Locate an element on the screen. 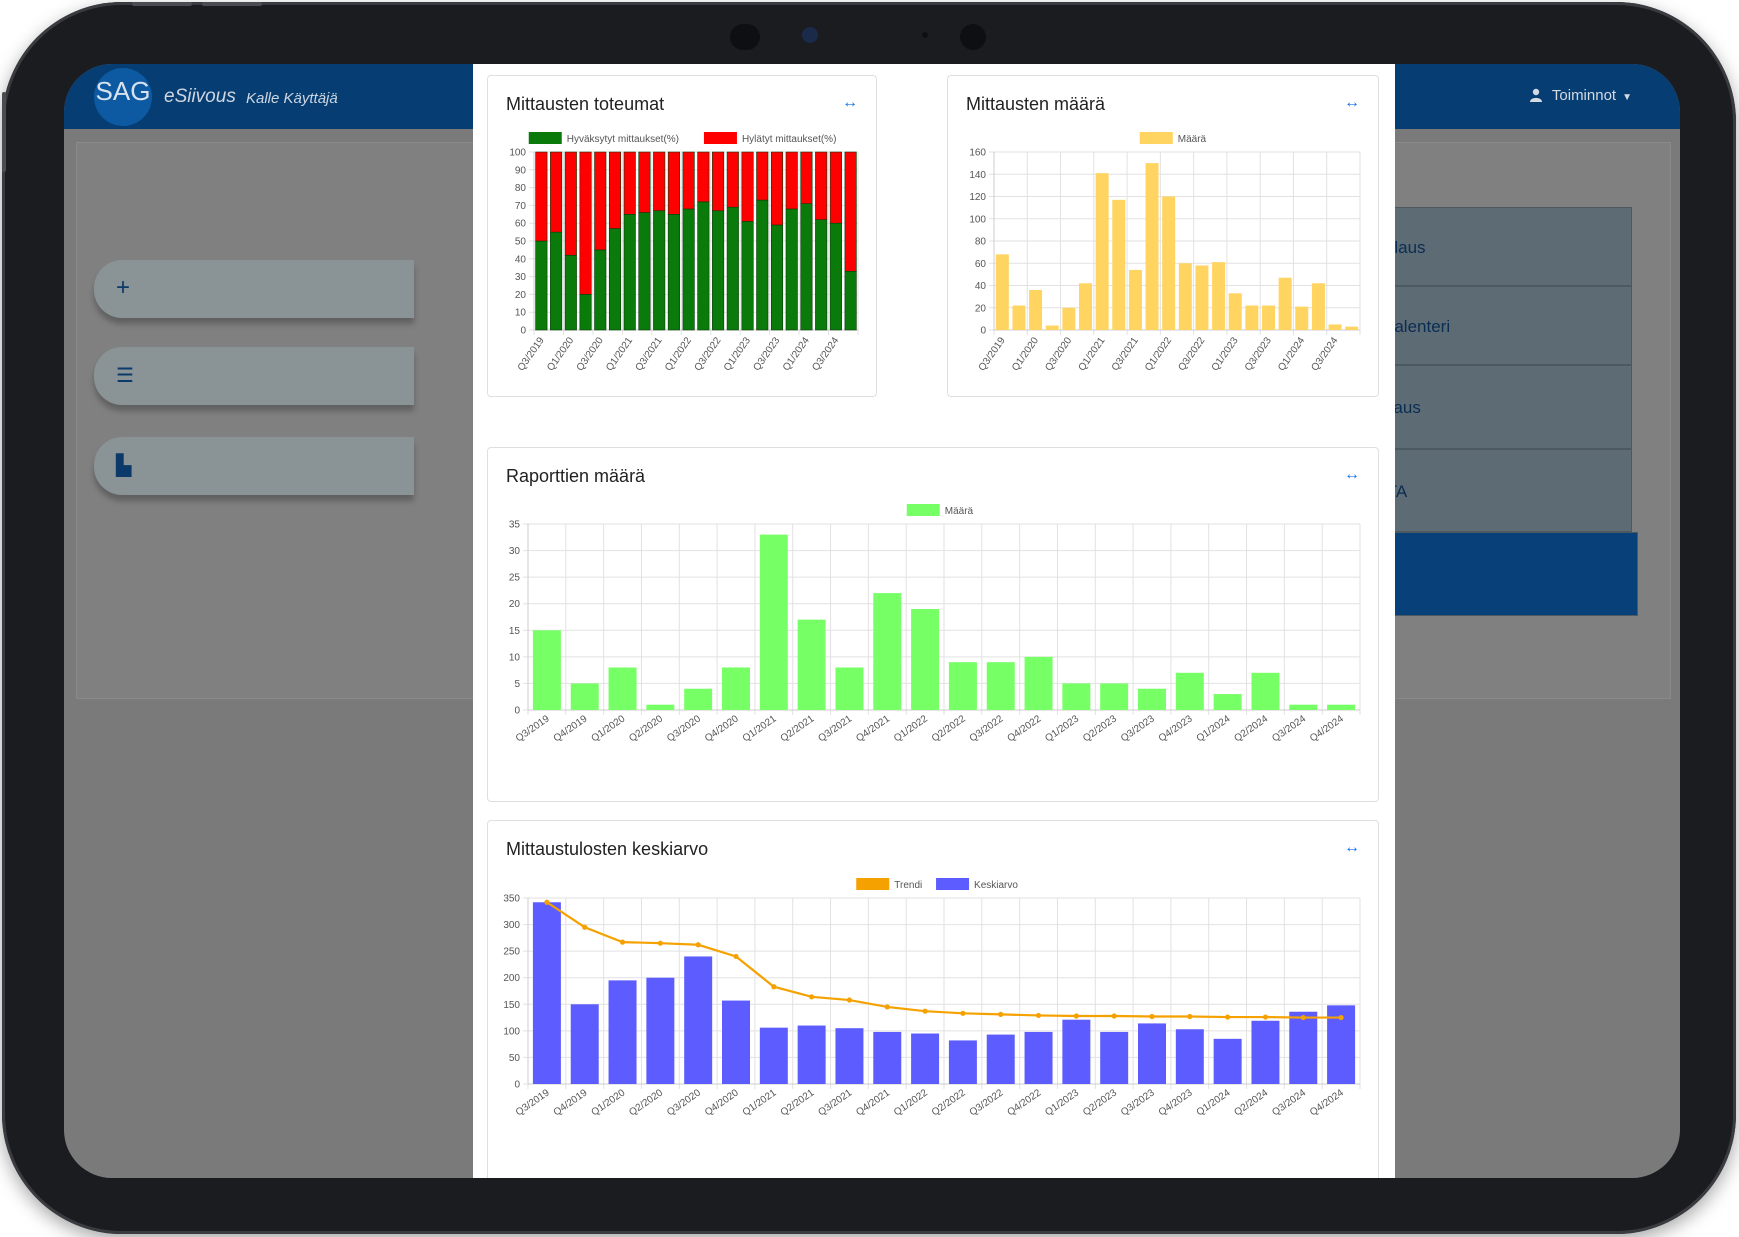 The image size is (1739, 1237). x-tick-label: Q2/2021 is located at coordinates (798, 728).